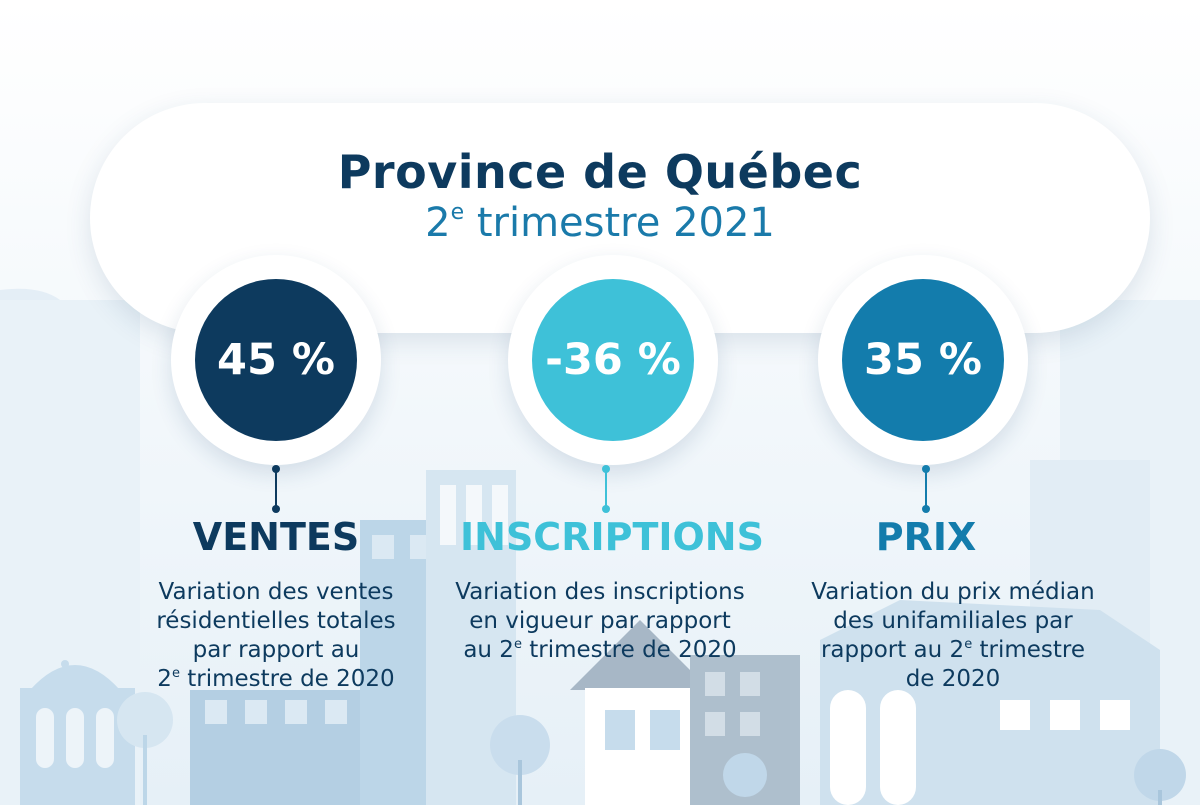 The width and height of the screenshot is (1200, 805). Describe the element at coordinates (276, 592) in the screenshot. I see `description-line: Variation des ventes` at that location.